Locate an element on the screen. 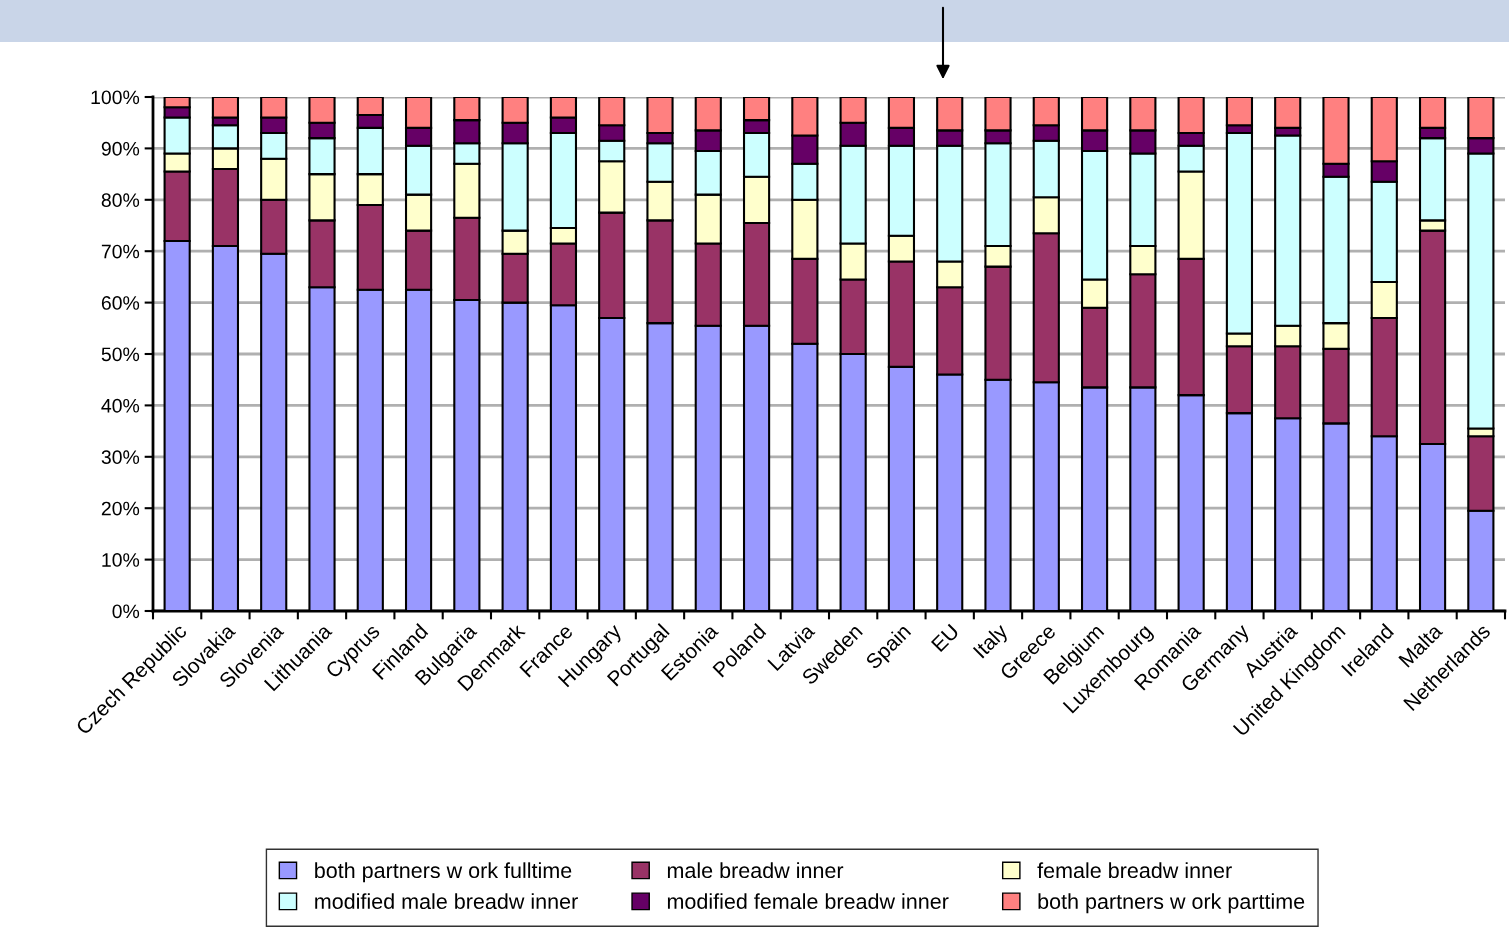 The width and height of the screenshot is (1509, 937). x-tick-label: EU is located at coordinates (945, 638).